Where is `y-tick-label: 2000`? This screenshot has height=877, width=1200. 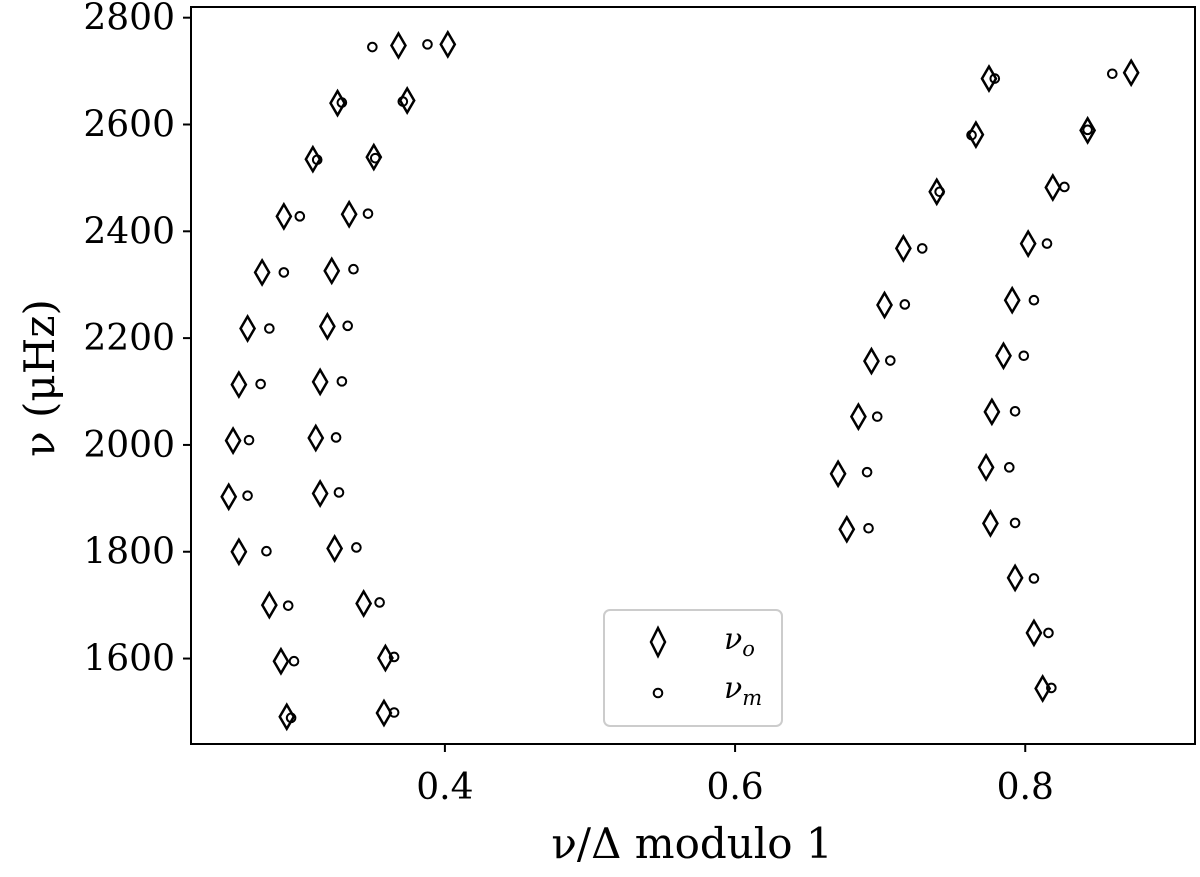
y-tick-label: 2000 is located at coordinates (129, 445).